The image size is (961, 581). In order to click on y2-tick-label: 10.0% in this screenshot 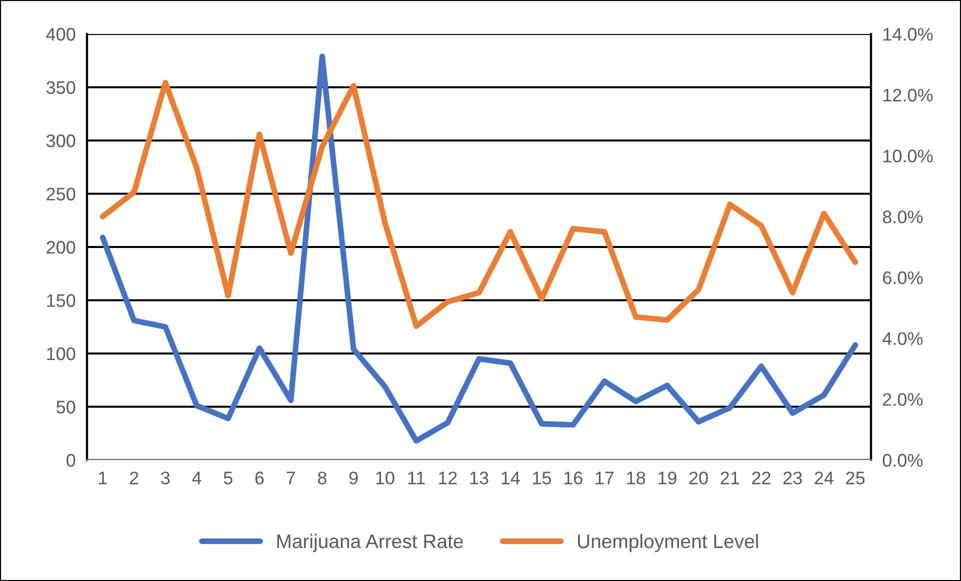, I will do `click(908, 156)`.